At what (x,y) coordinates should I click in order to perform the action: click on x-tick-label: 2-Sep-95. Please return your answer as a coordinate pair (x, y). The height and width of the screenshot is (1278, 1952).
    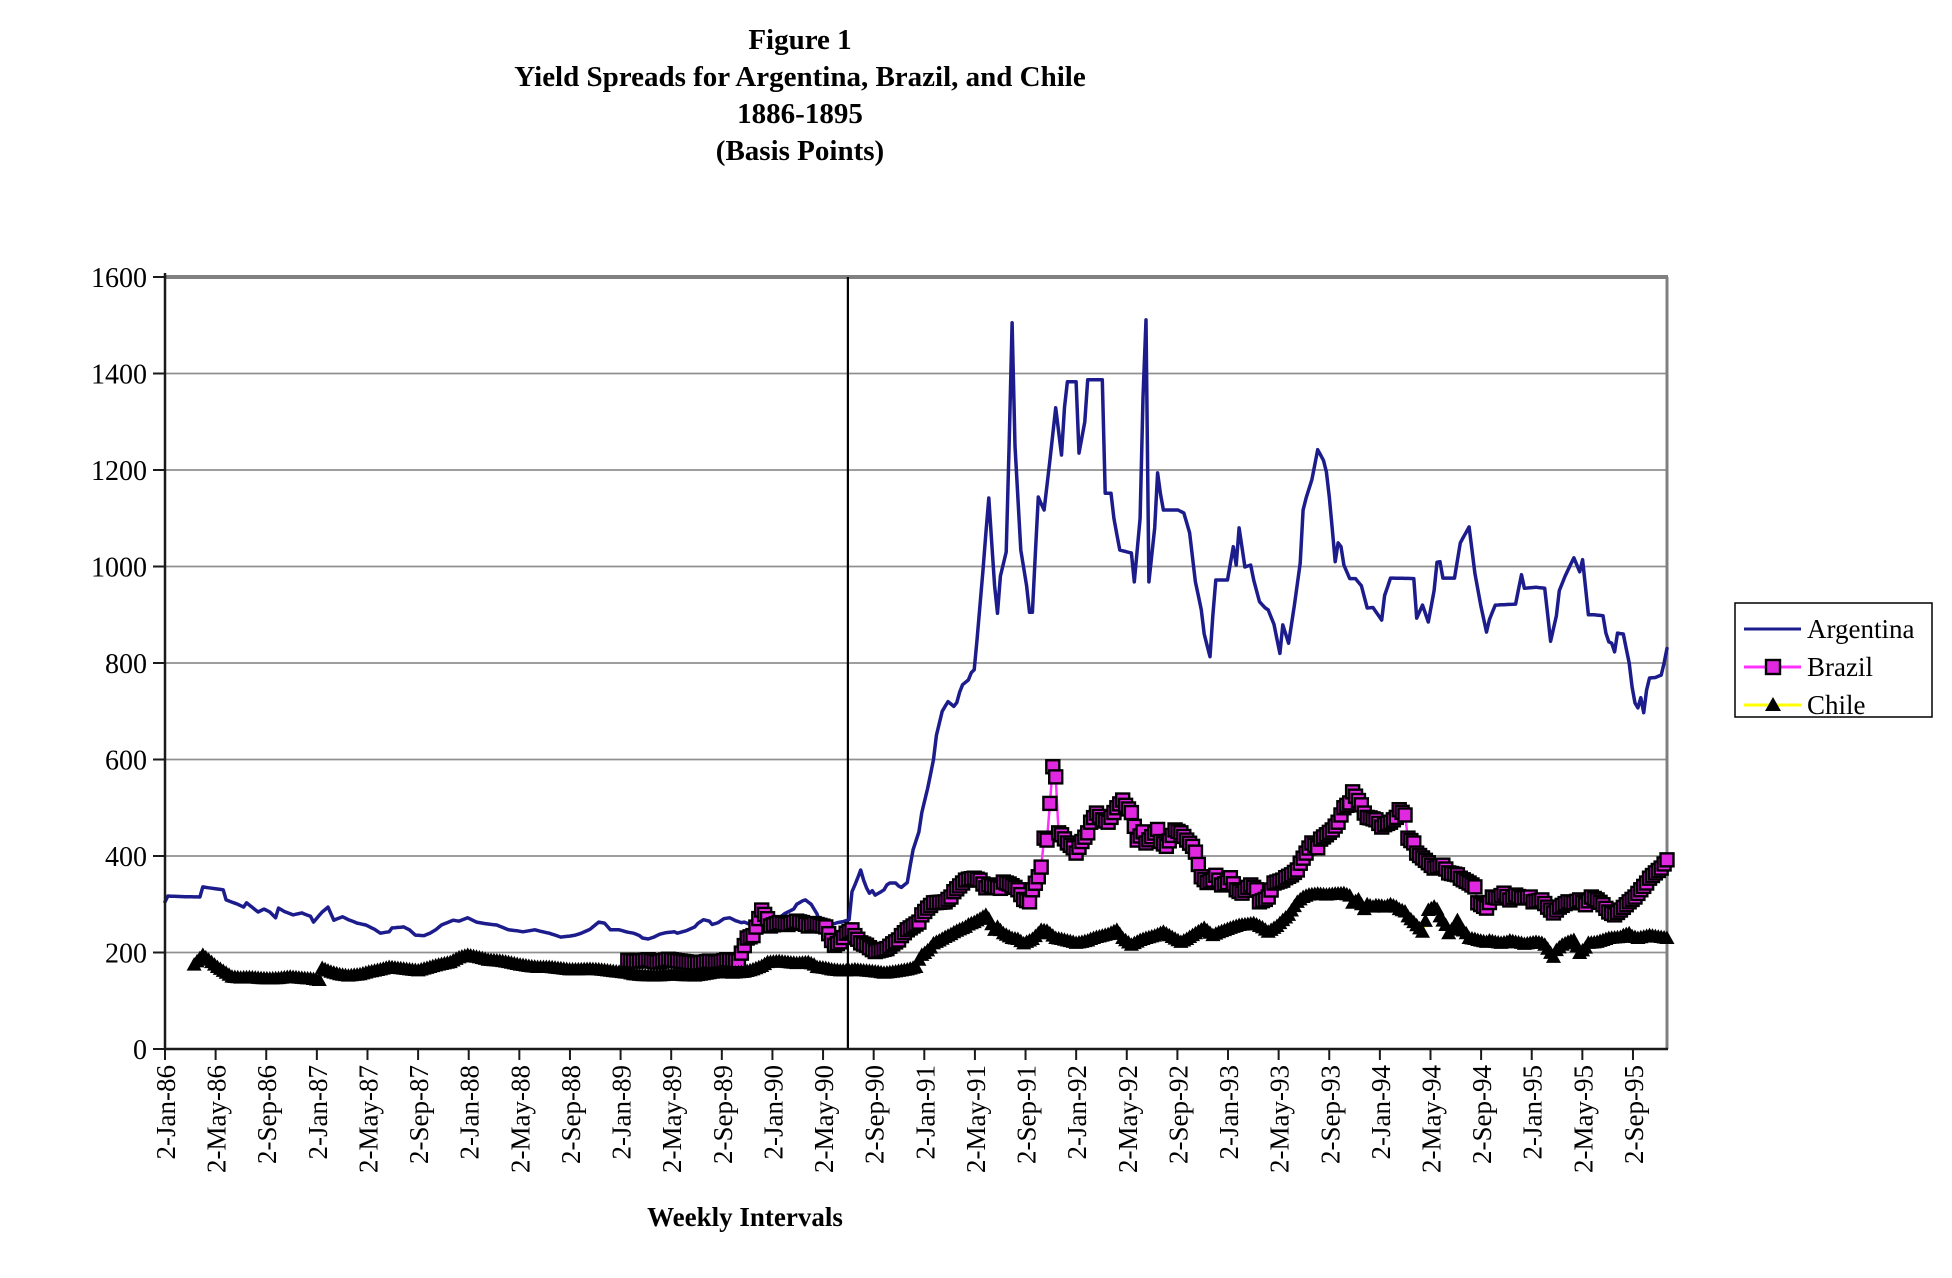
    Looking at the image, I should click on (1634, 1114).